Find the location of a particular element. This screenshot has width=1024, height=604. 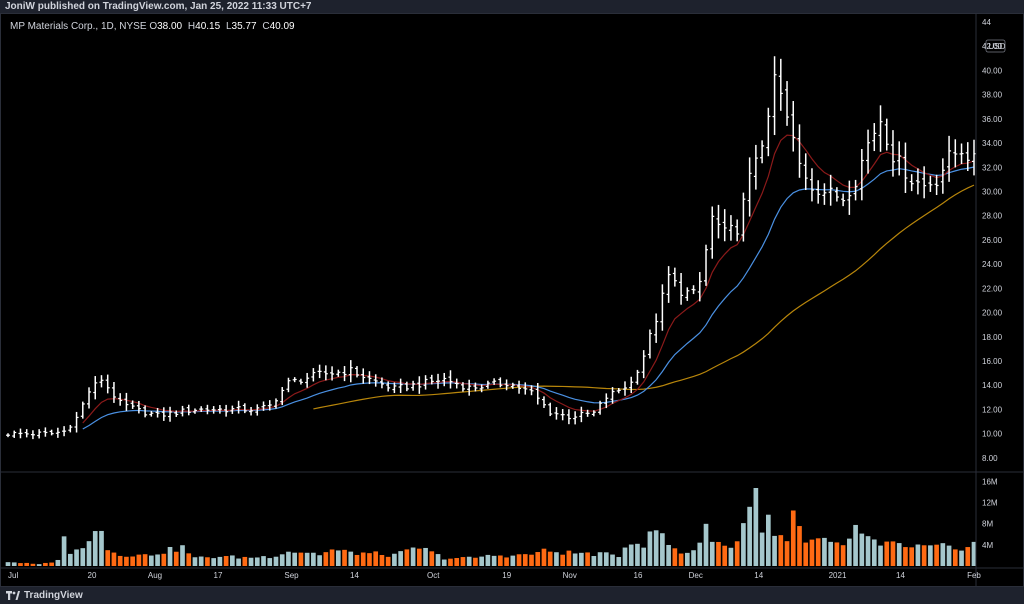

price-tick-label: 10.00 is located at coordinates (992, 434).